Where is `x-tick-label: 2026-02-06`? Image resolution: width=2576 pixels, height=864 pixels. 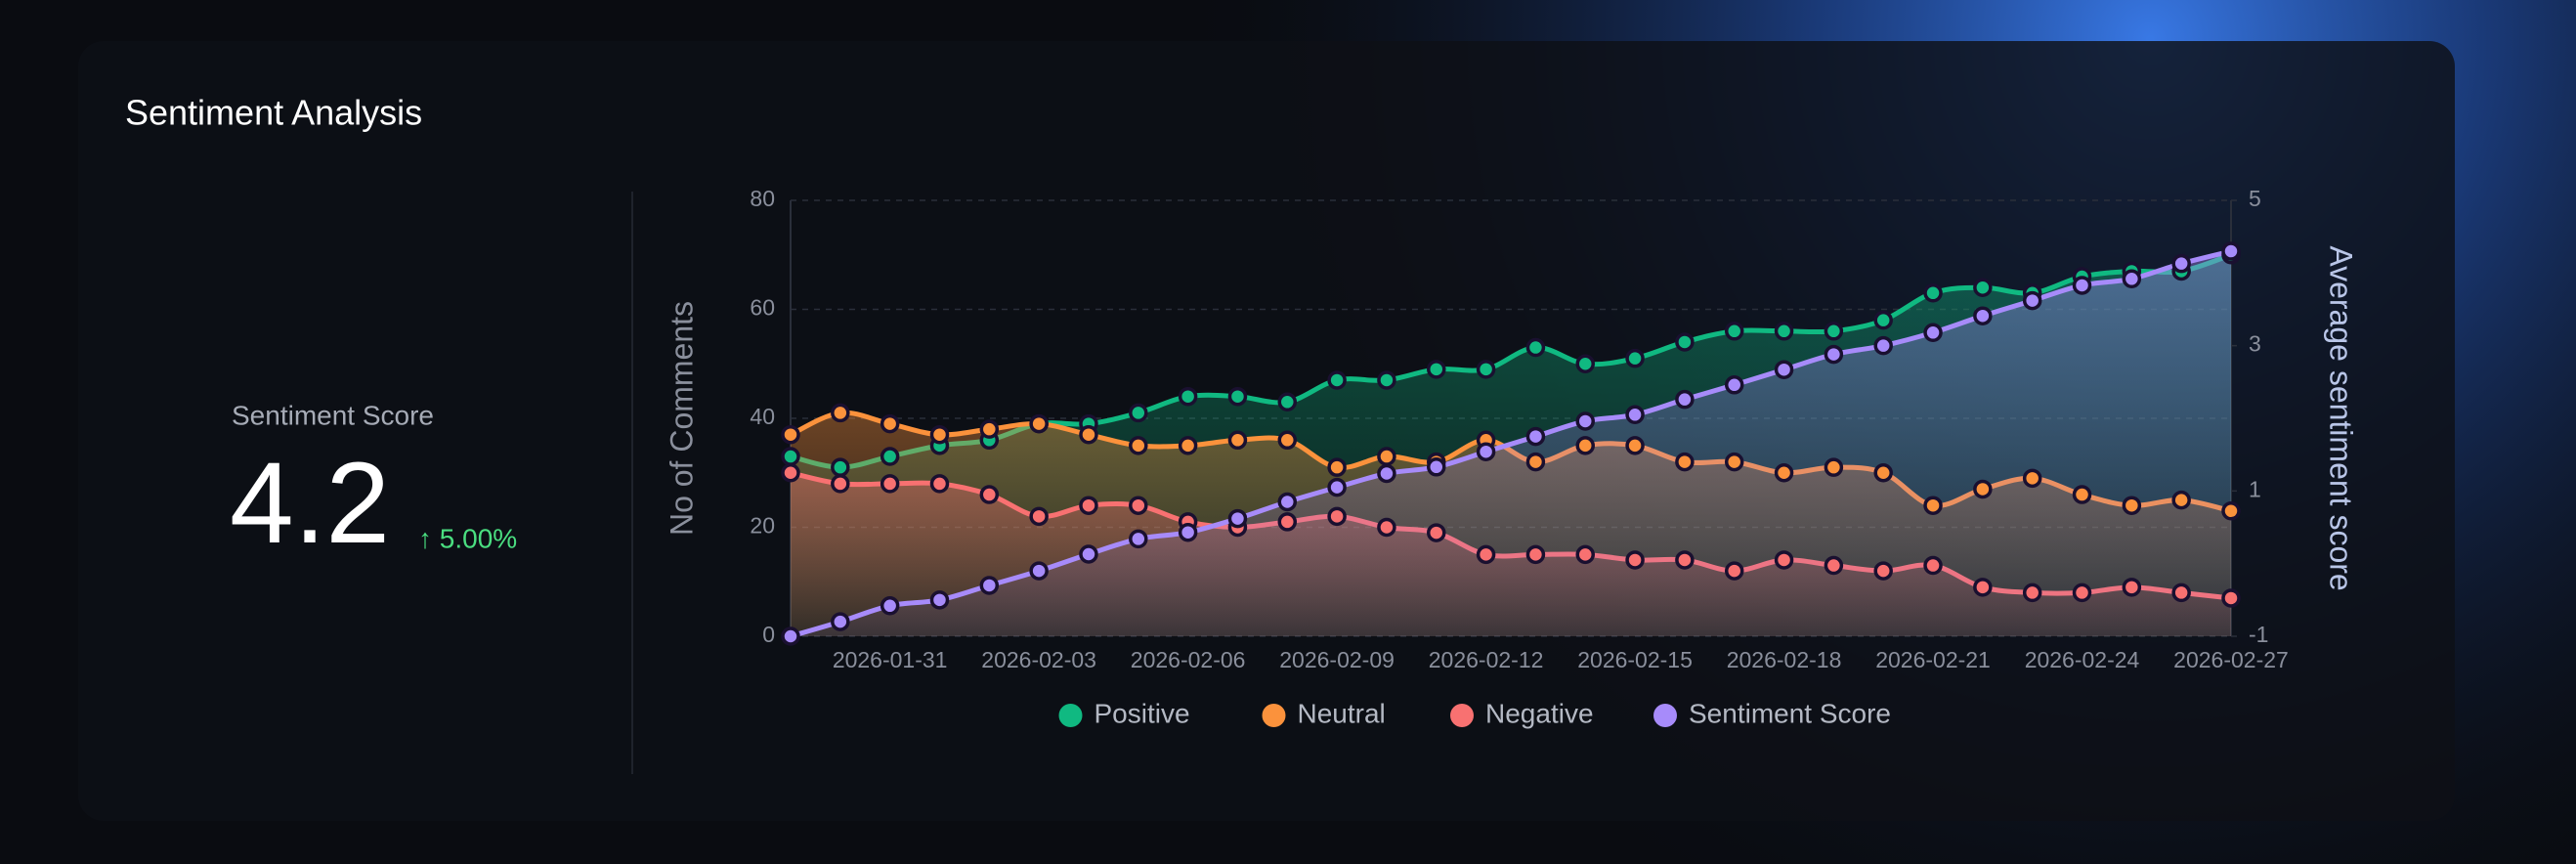 x-tick-label: 2026-02-06 is located at coordinates (1189, 659).